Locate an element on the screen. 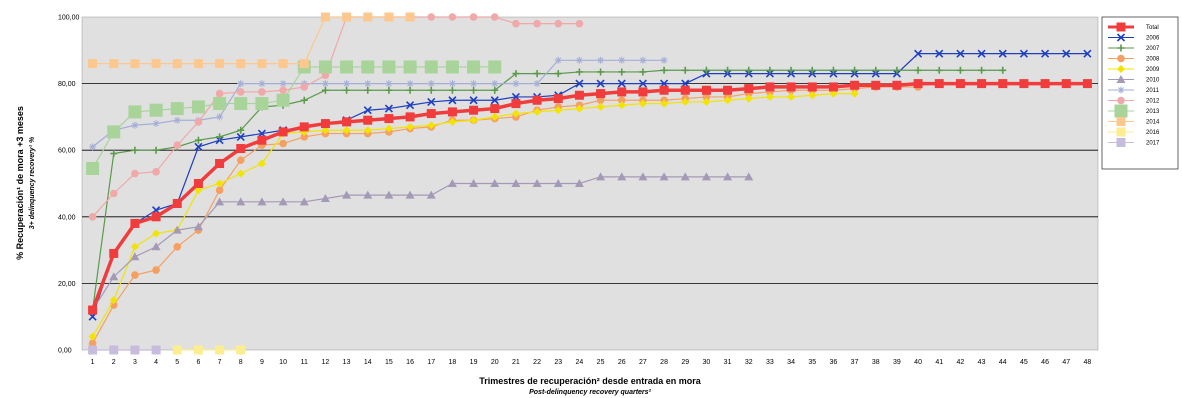 The height and width of the screenshot is (398, 1182). x-tick-label: 43 is located at coordinates (982, 362).